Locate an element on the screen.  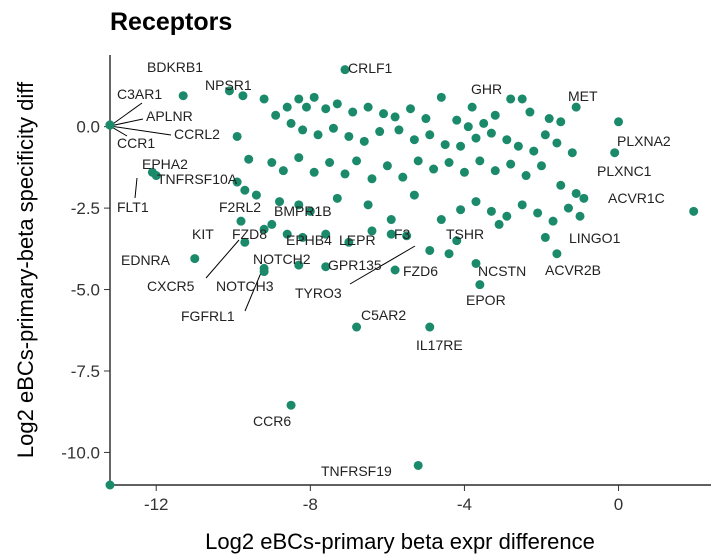
point-label: CXCR5 is located at coordinates (171, 286).